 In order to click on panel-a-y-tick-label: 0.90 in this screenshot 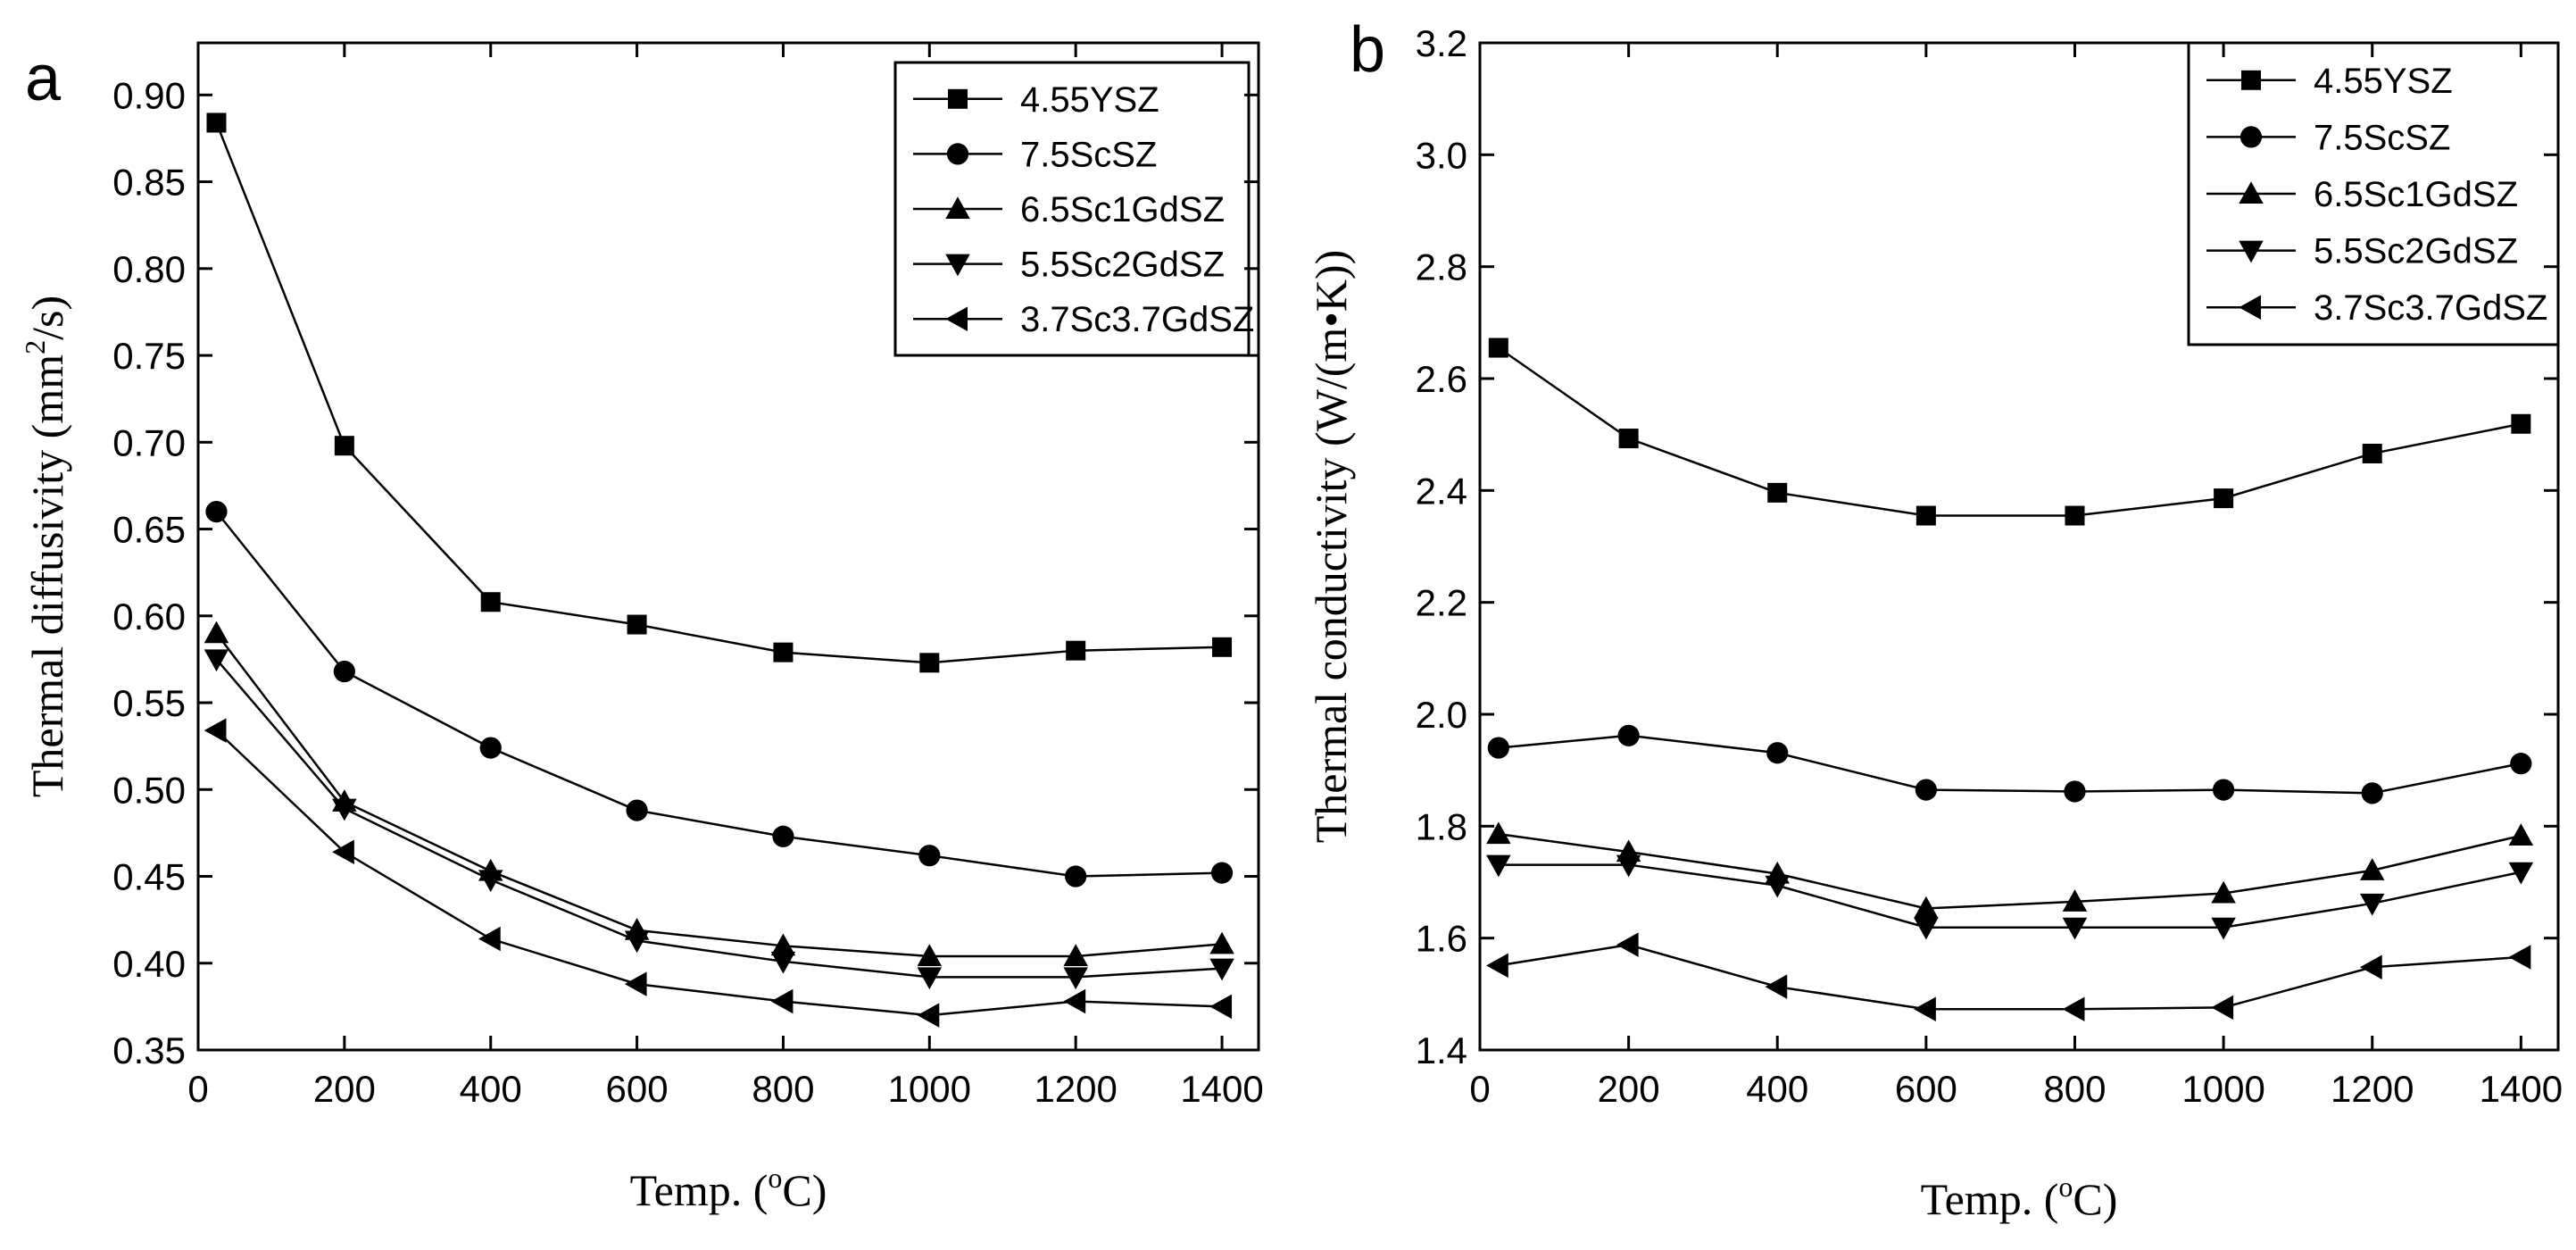, I will do `click(149, 95)`.